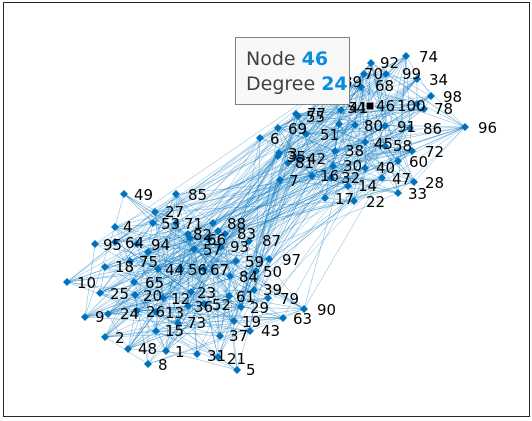 Image resolution: width=532 pixels, height=421 pixels. Describe the element at coordinates (314, 147) in the screenshot. I see `graph-edge` at that location.